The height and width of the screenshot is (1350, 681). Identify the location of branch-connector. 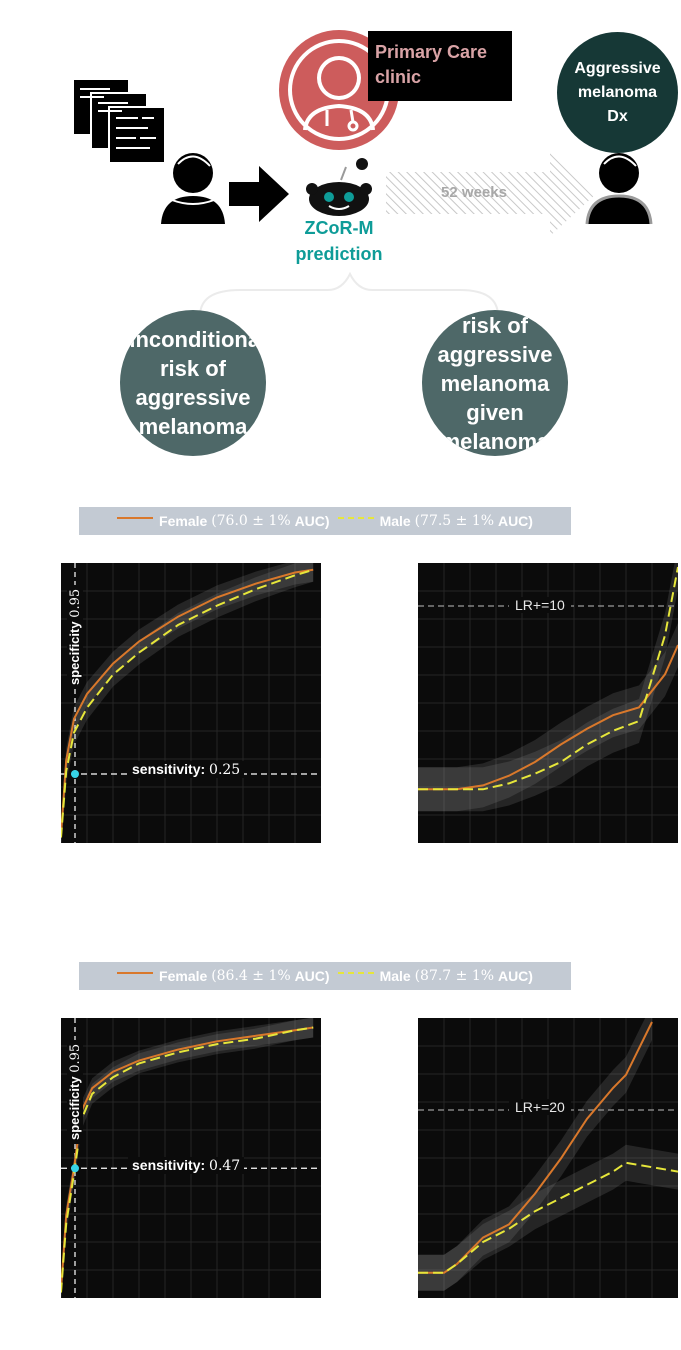
(349, 294).